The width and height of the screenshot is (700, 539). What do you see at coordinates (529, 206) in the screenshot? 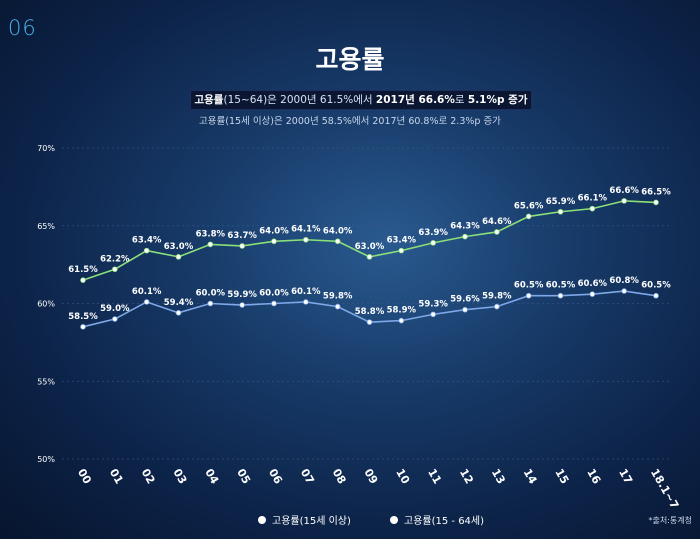
I see `data-label: 65.6%` at bounding box center [529, 206].